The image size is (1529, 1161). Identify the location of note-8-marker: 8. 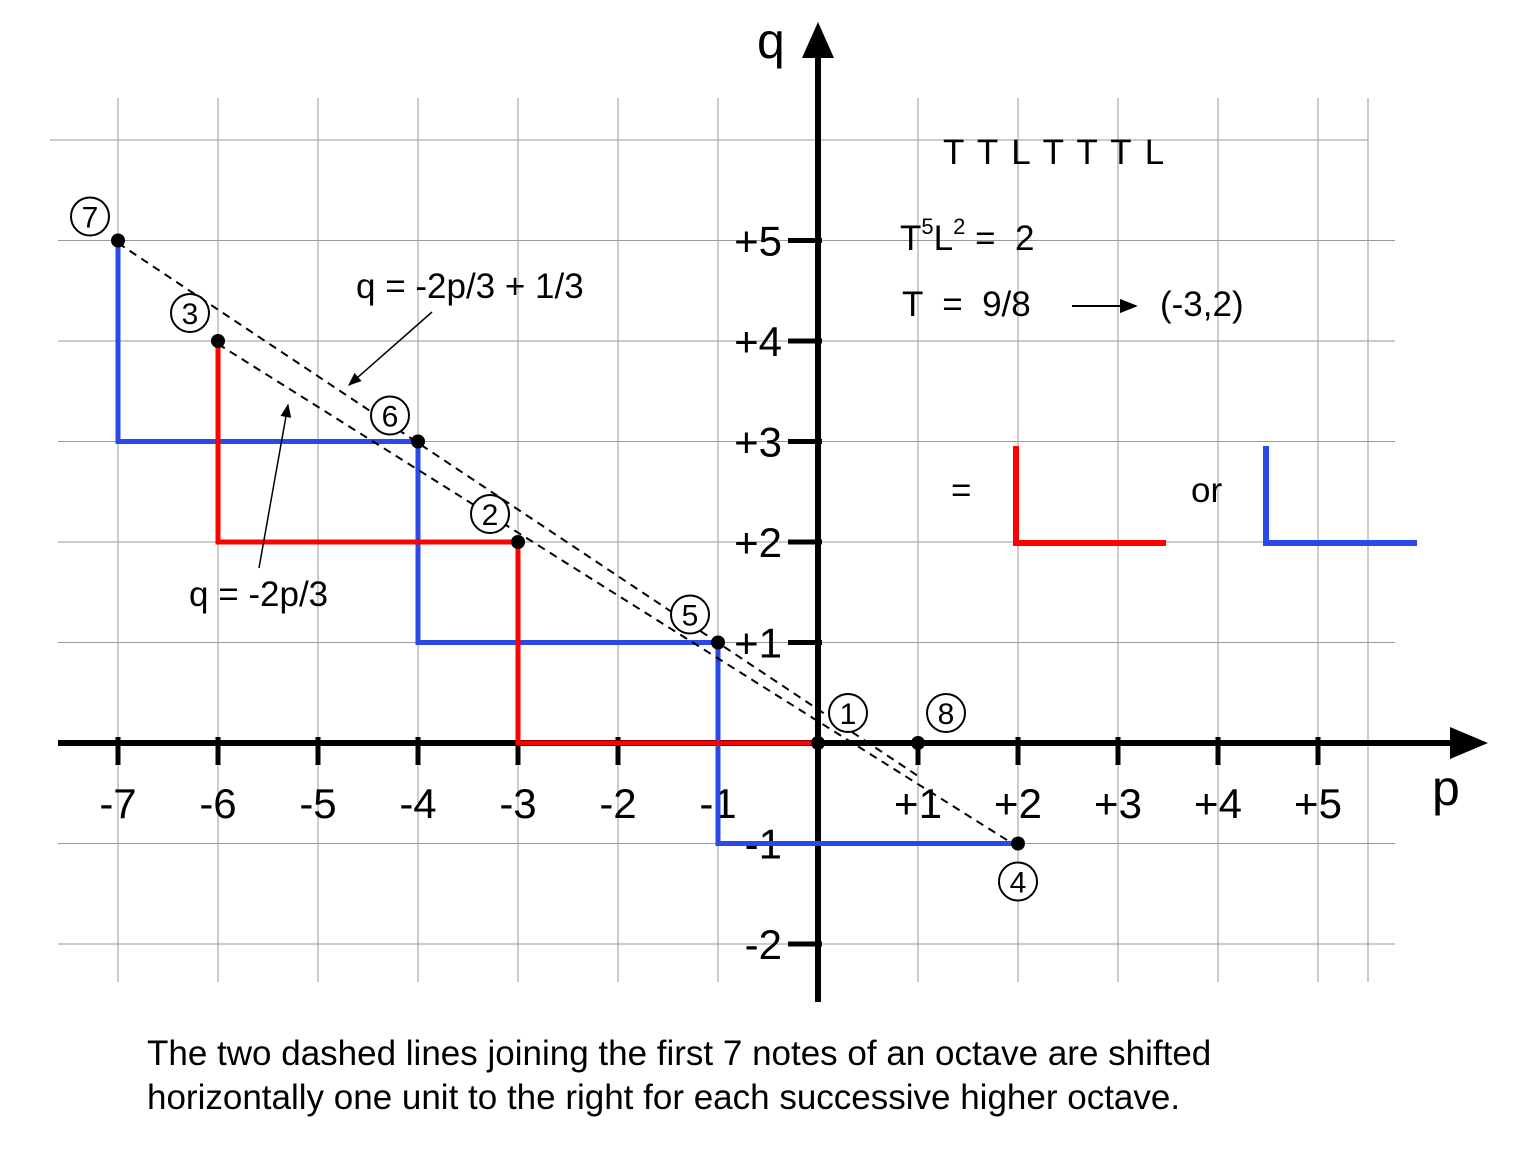
(946, 713).